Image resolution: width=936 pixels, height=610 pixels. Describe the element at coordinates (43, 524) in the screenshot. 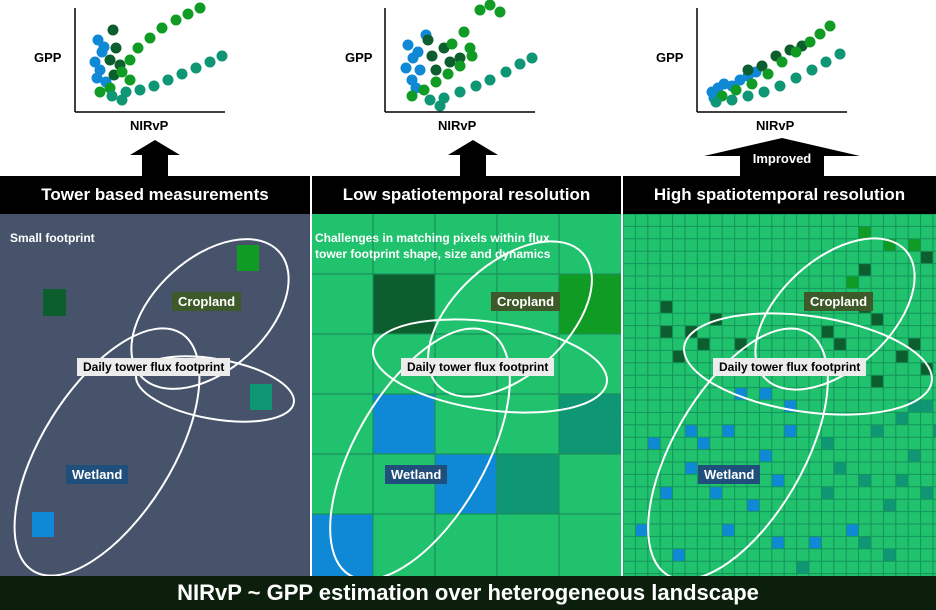

I see `pixel-wetland` at that location.